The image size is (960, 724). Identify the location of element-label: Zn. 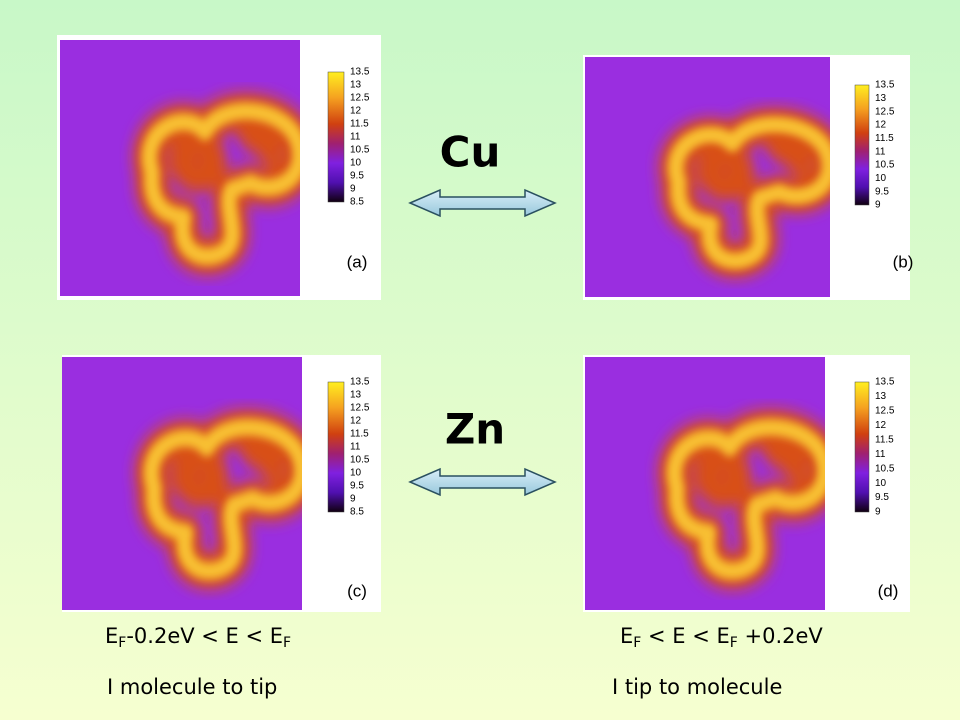
(475, 429).